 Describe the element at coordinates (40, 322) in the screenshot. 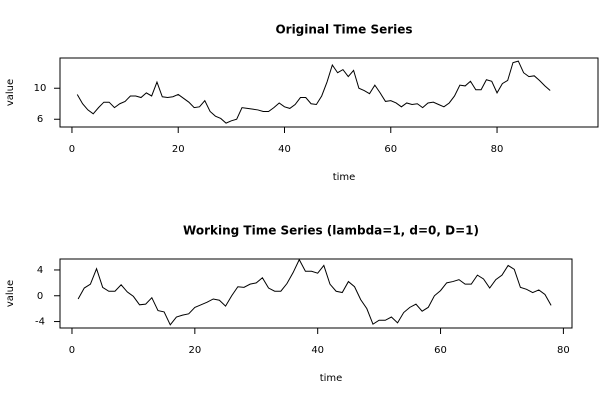

I see `y-tick-label: -4` at that location.